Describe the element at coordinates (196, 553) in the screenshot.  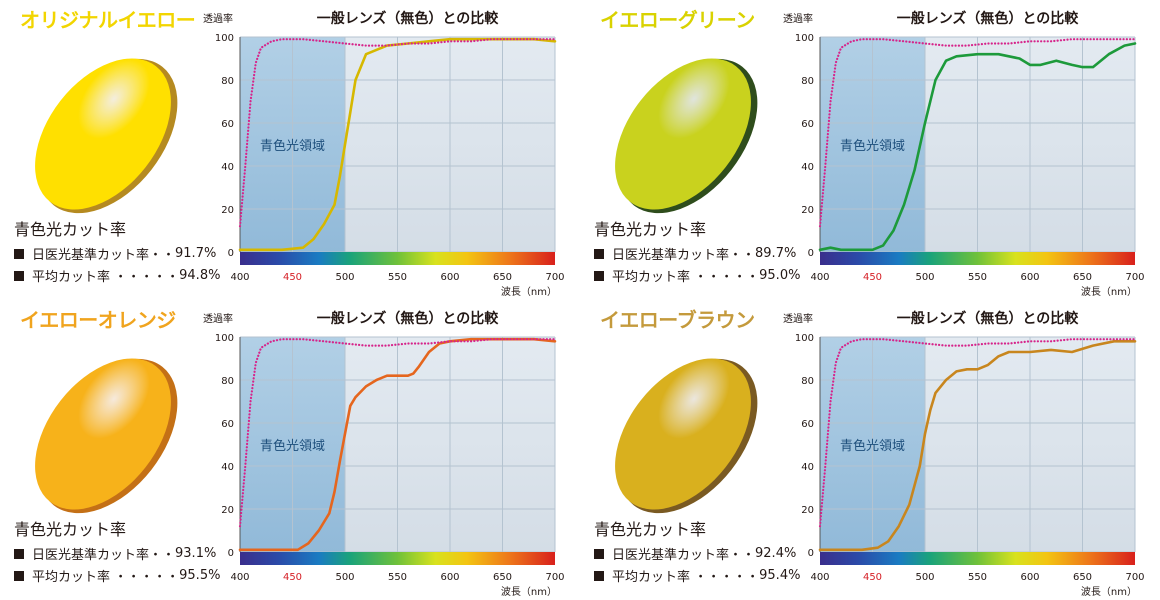
I see `cut-rate-value: 93.1%` at that location.